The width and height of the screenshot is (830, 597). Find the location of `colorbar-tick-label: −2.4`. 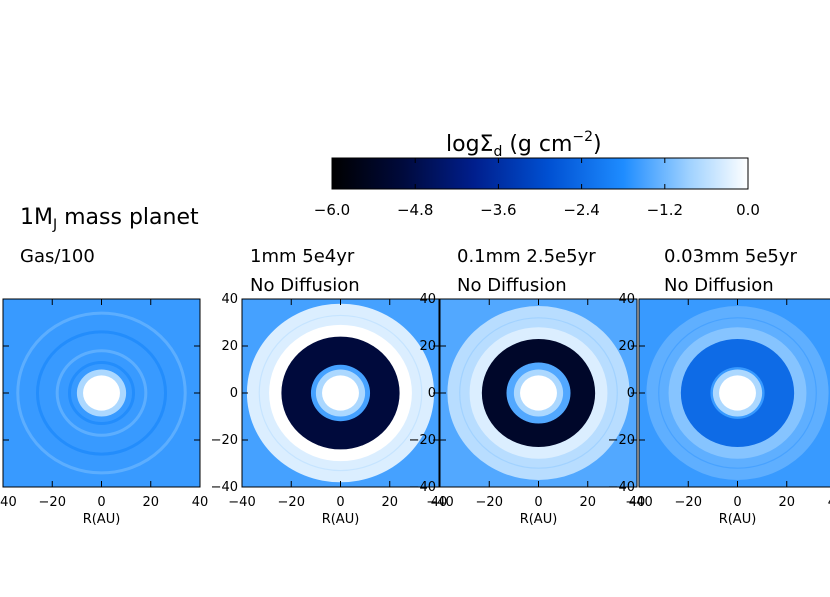

colorbar-tick-label: −2.4 is located at coordinates (581, 210).